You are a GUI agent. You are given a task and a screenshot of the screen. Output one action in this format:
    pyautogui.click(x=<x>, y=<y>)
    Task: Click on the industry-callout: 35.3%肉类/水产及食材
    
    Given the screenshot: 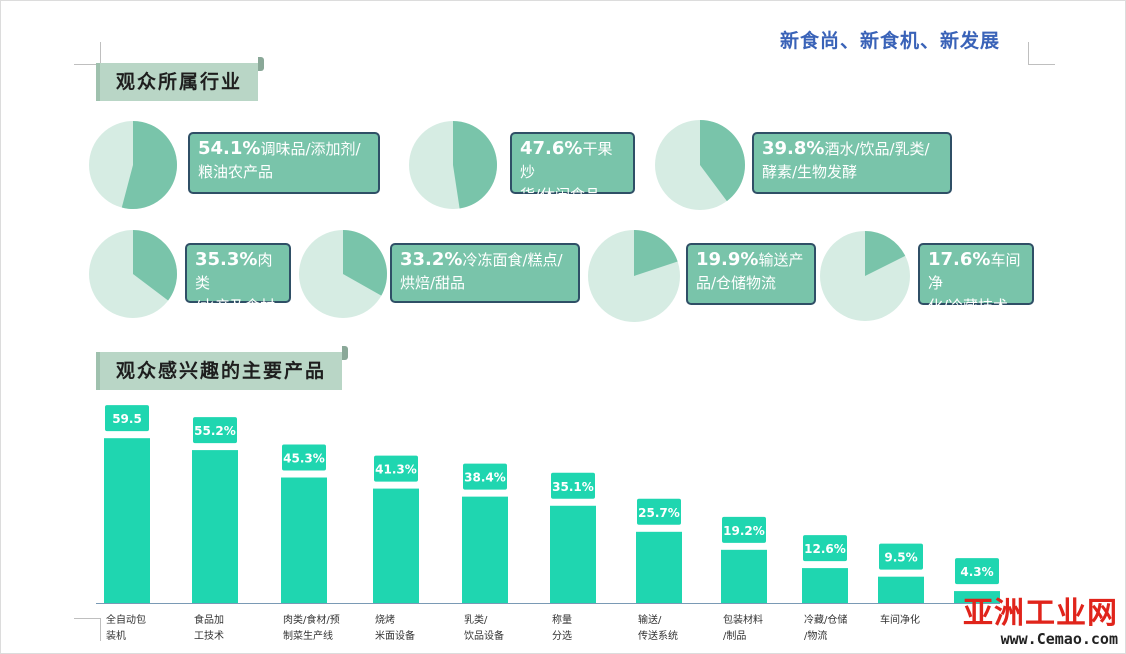 What is the action you would take?
    pyautogui.click(x=238, y=279)
    